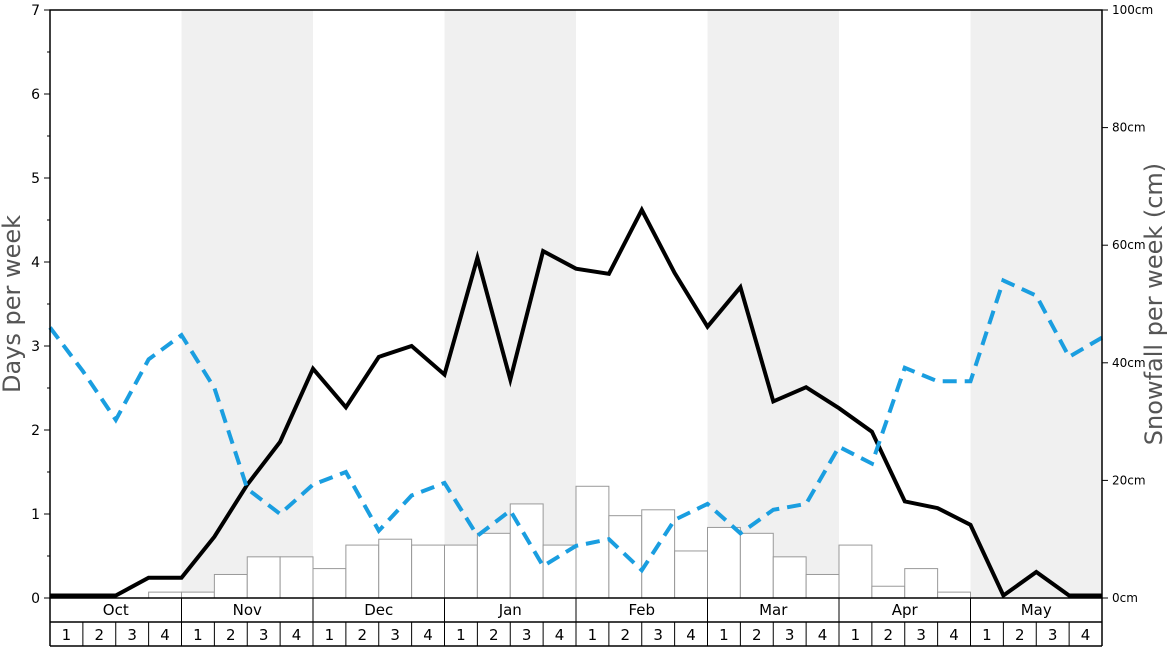  I want to click on left-tick-label: 3, so click(35, 347).